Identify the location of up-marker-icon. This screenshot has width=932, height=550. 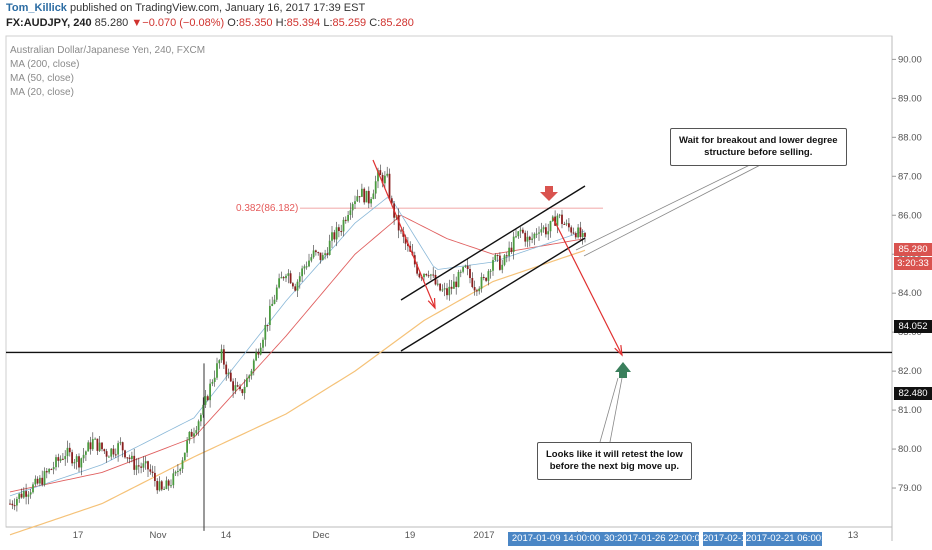
(623, 367).